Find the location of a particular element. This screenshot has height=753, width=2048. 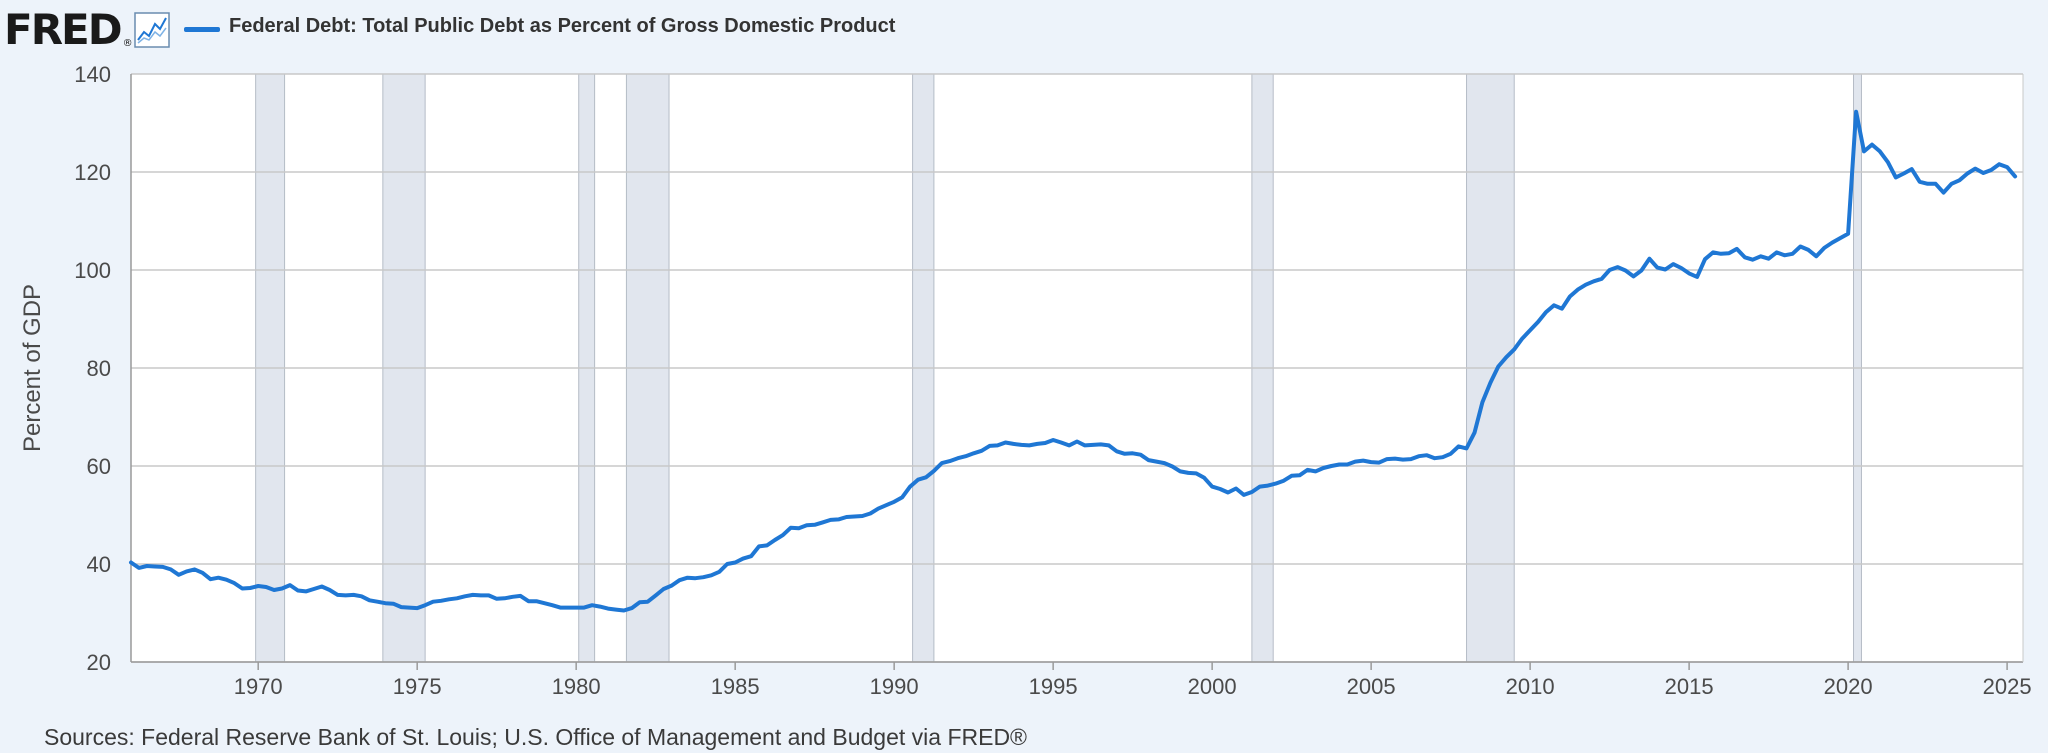

y-tick-label: 80 is located at coordinates (99, 368).